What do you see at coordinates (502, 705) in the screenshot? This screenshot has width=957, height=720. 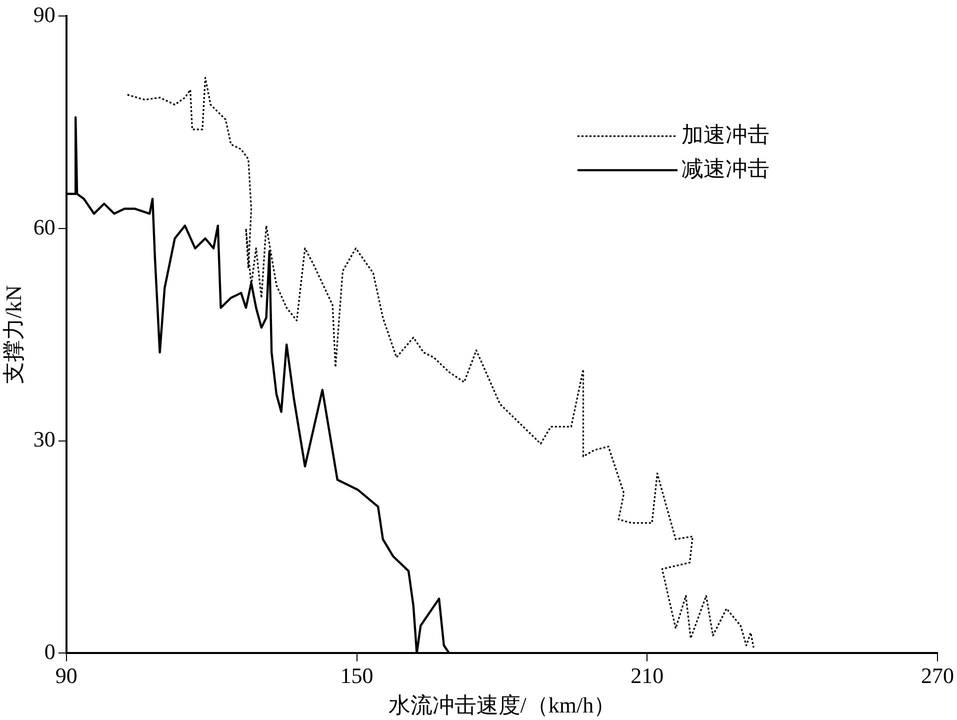 I see `x-axis-title: 水流冲击速度/（km/h）` at bounding box center [502, 705].